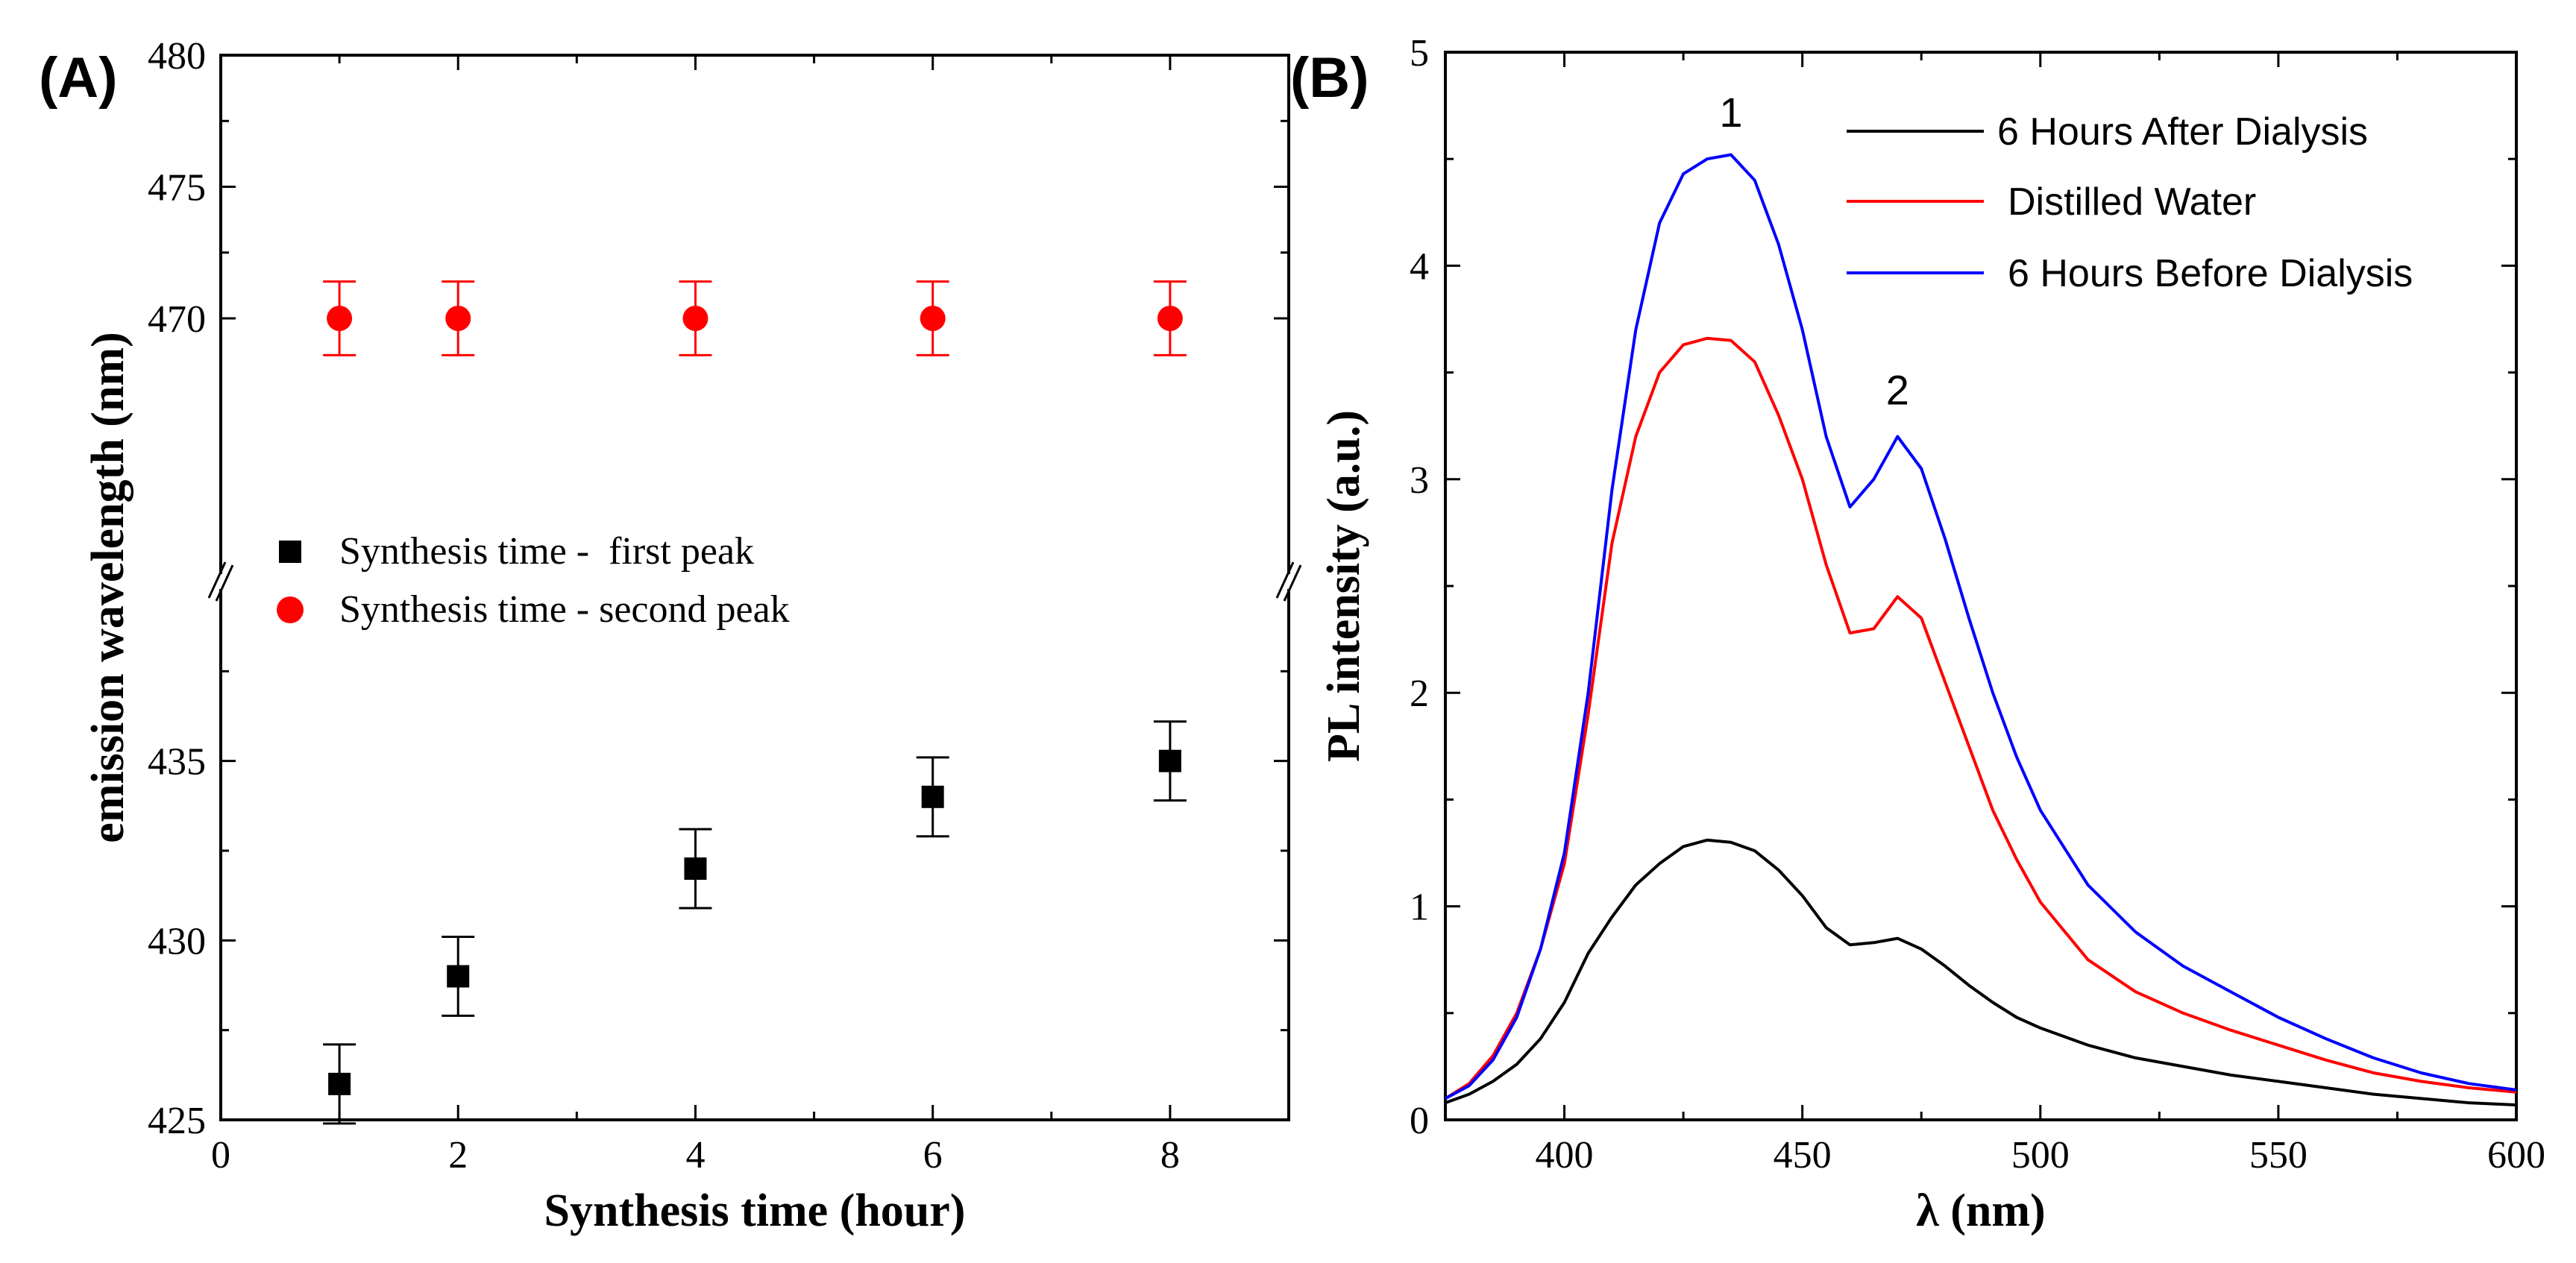 The width and height of the screenshot is (2576, 1263). What do you see at coordinates (1420, 481) in the screenshot?
I see `y-tick-label: 3` at bounding box center [1420, 481].